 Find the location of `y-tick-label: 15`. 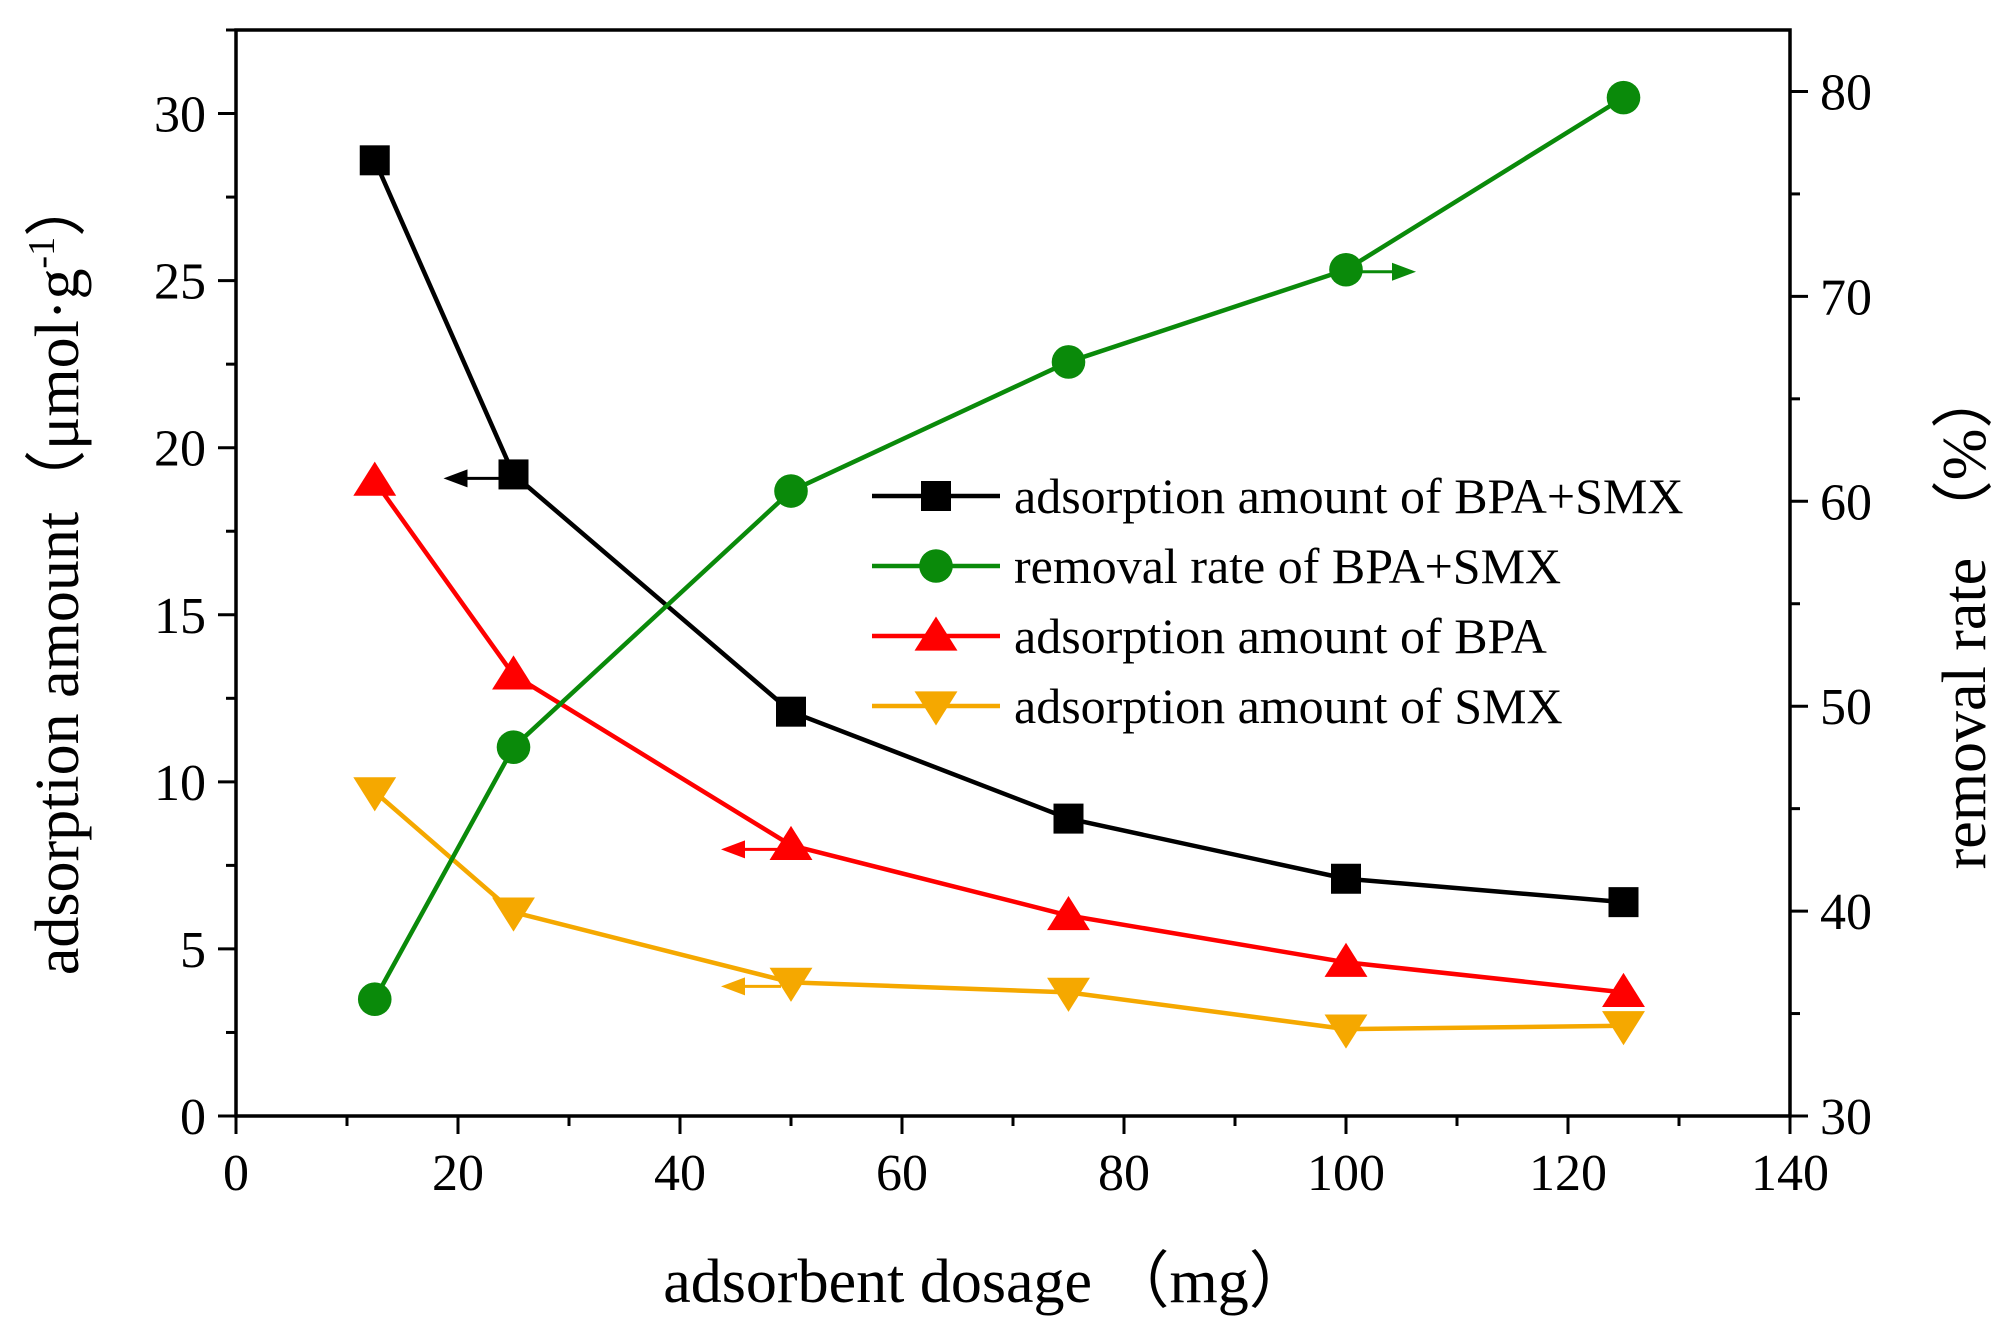

y-tick-label: 15 is located at coordinates (180, 616).